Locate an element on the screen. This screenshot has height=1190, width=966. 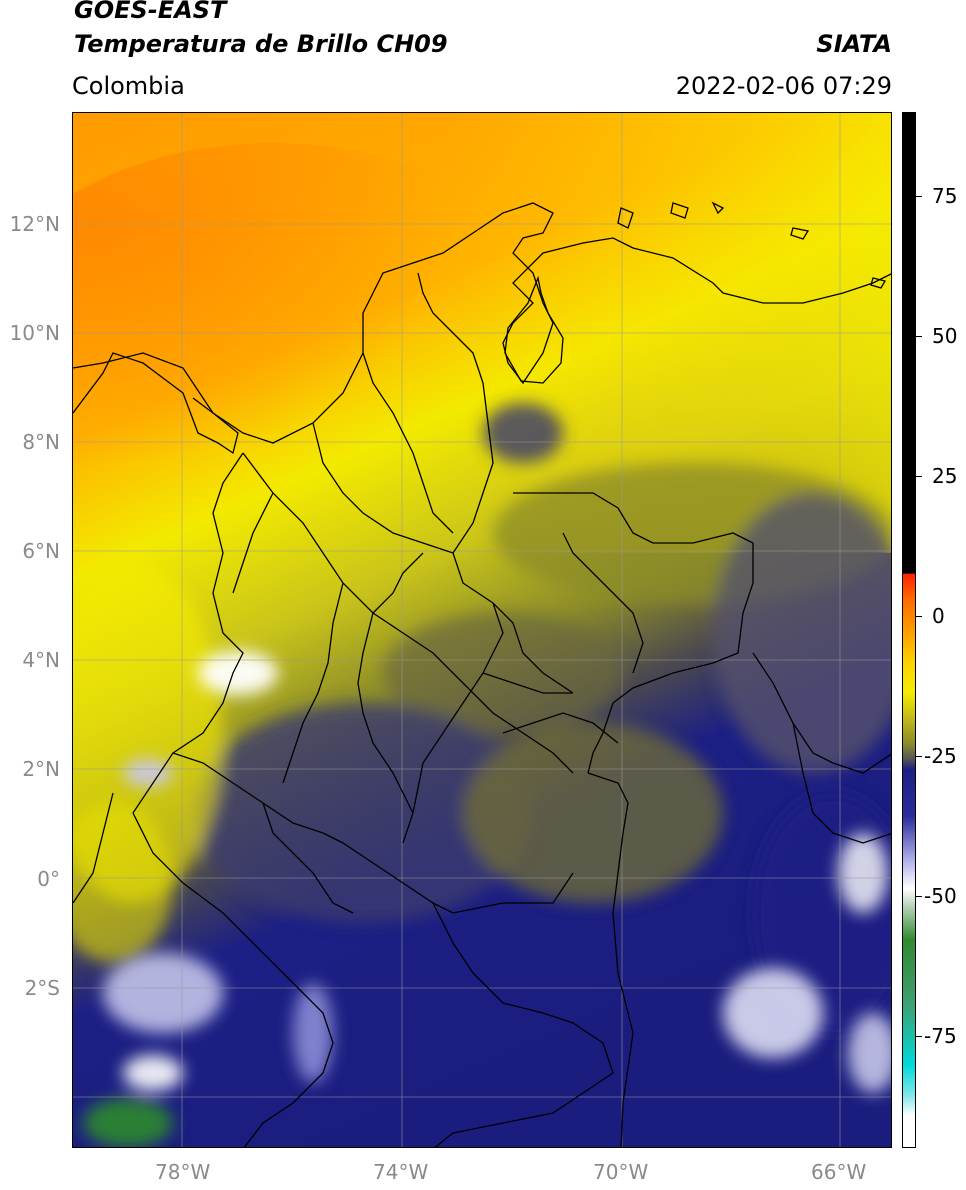
longitude-label: 70°W is located at coordinates (621, 1172).